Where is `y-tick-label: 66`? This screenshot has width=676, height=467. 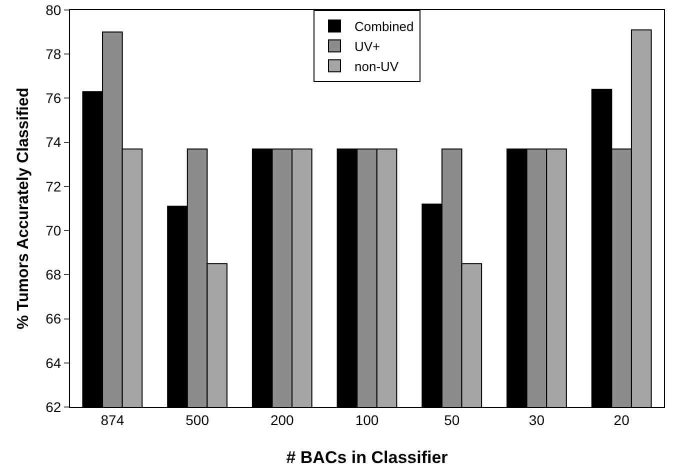 y-tick-label: 66 is located at coordinates (54, 318).